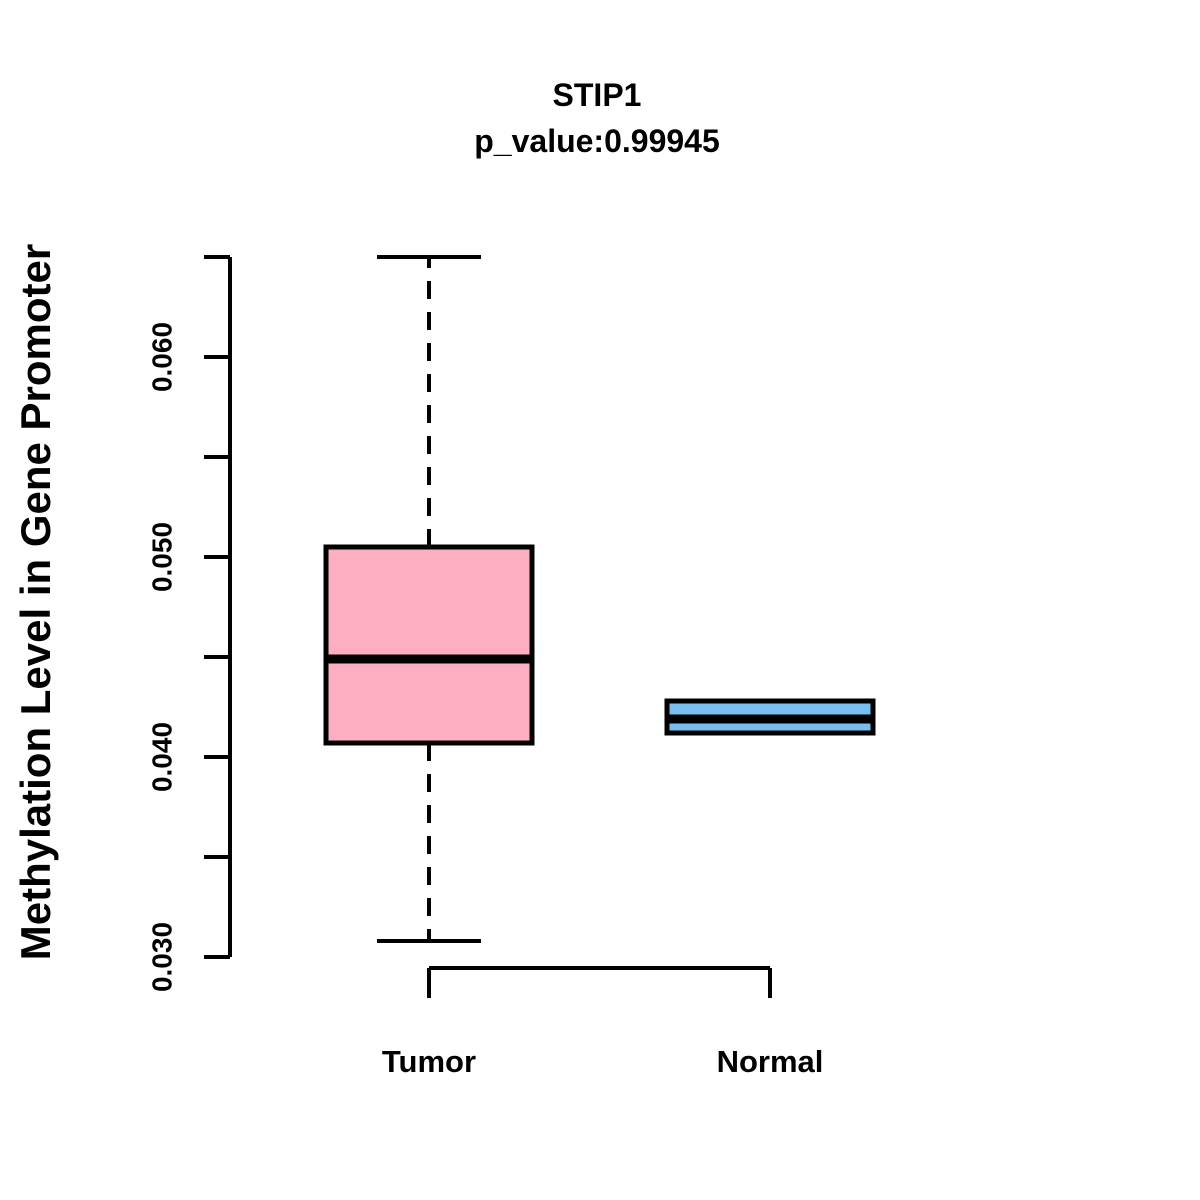 This screenshot has width=1200, height=1200. What do you see at coordinates (162, 757) in the screenshot?
I see `y-tick-label: 0.040` at bounding box center [162, 757].